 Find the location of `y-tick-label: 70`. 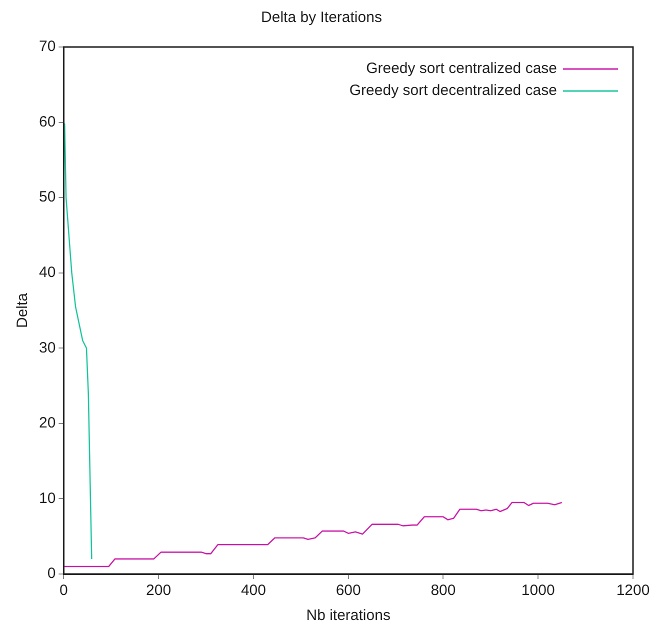

y-tick-label: 70 is located at coordinates (47, 47).